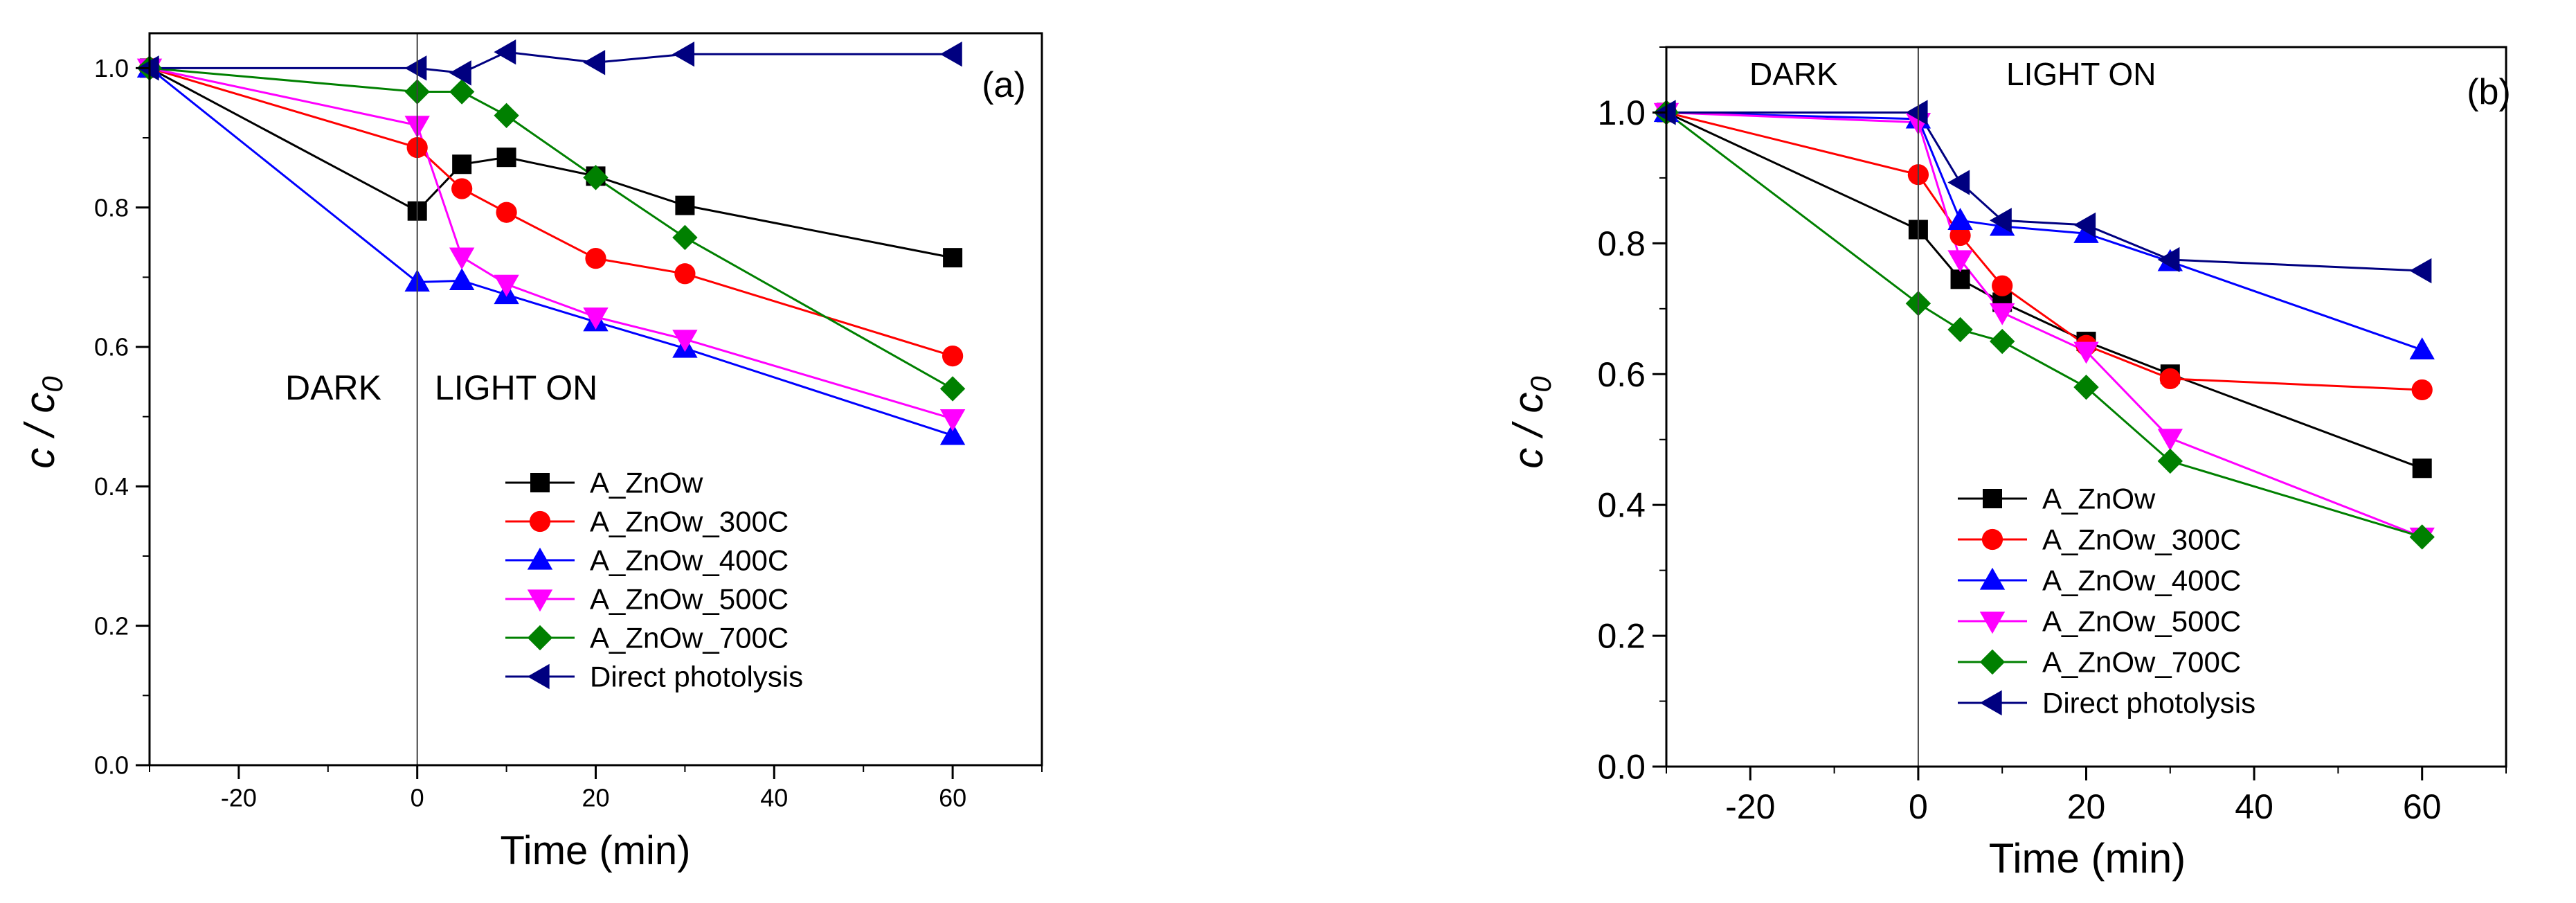 This screenshot has width=2576, height=903. I want to click on panel-b-dark-label: DARK, so click(1794, 74).